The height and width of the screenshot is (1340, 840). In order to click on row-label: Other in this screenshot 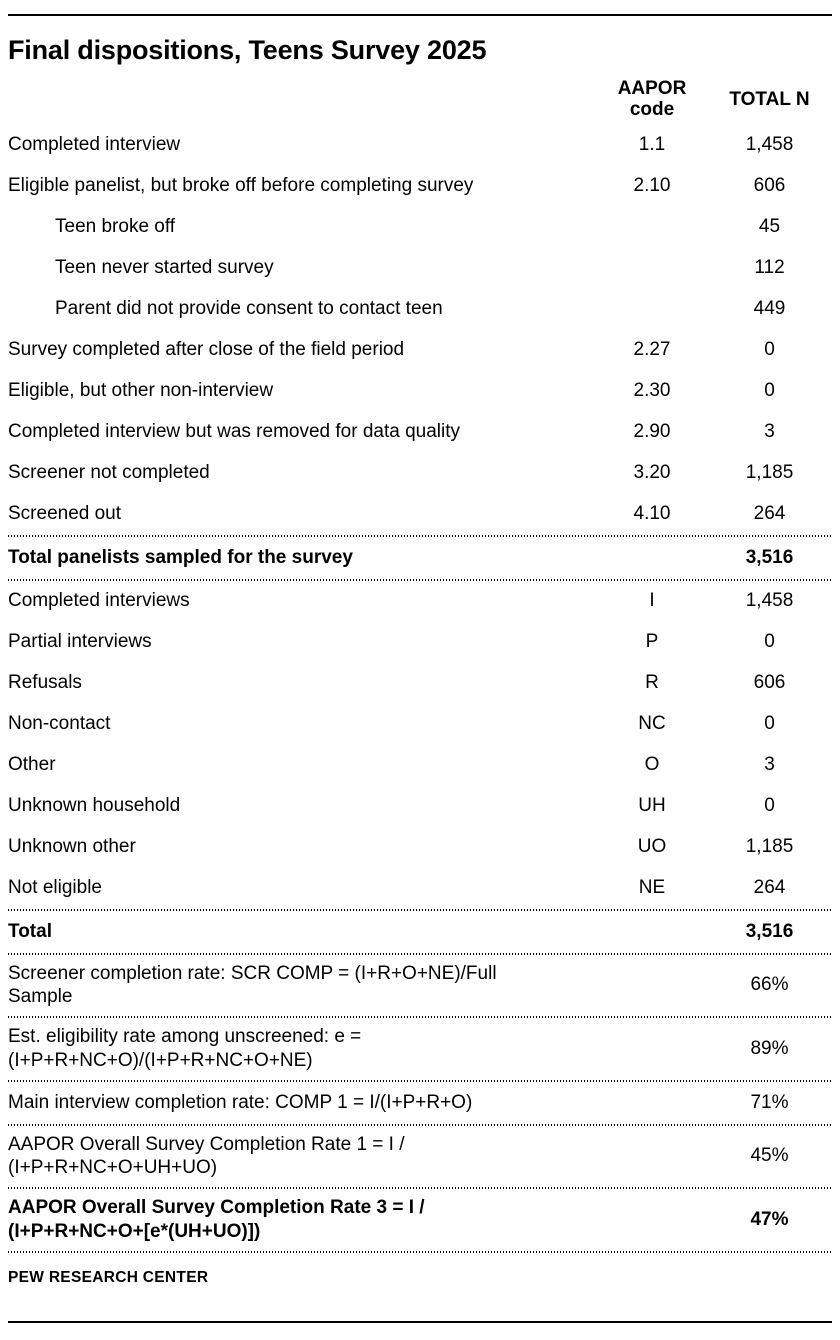, I will do `click(32, 765)`.